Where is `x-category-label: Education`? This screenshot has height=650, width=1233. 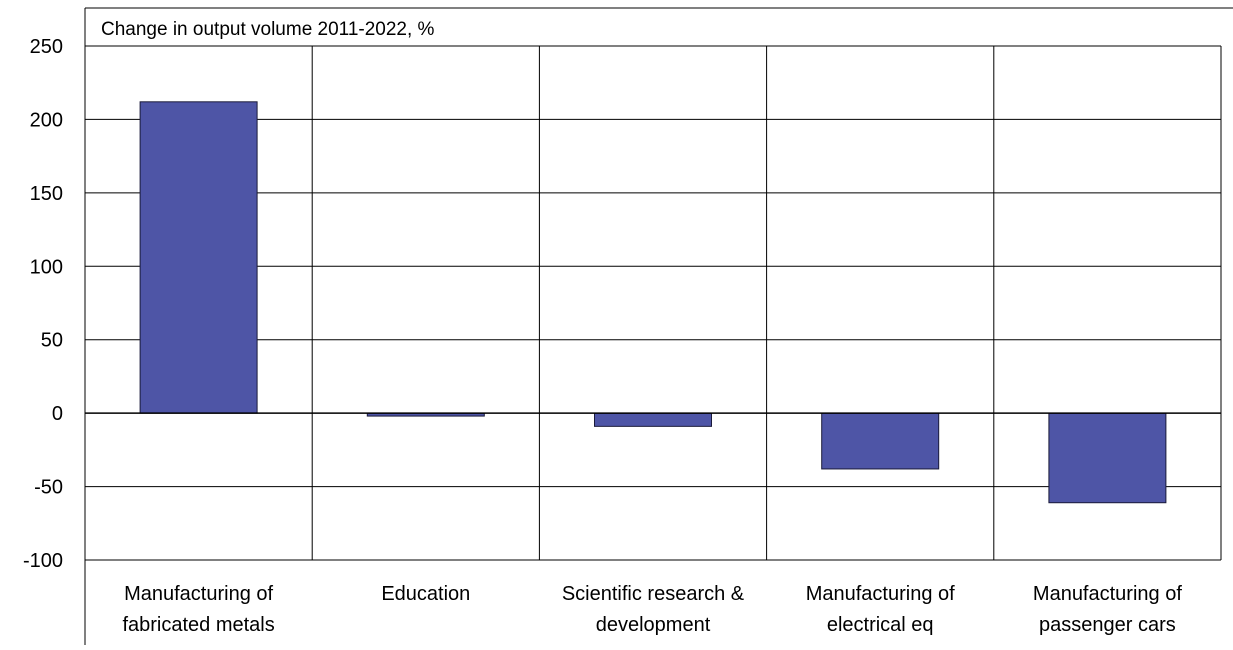 x-category-label: Education is located at coordinates (425, 594).